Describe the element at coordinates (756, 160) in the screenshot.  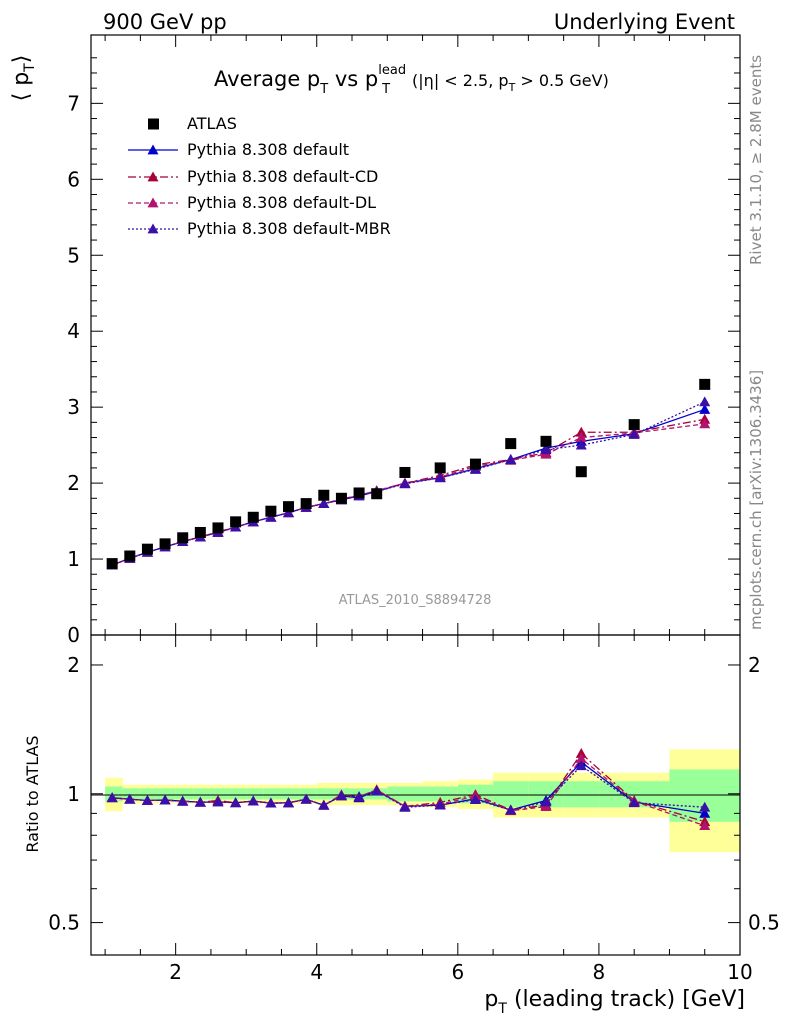
I see `rivet-version-label: Rivet 3.1.10, ≥ 2.8M events` at that location.